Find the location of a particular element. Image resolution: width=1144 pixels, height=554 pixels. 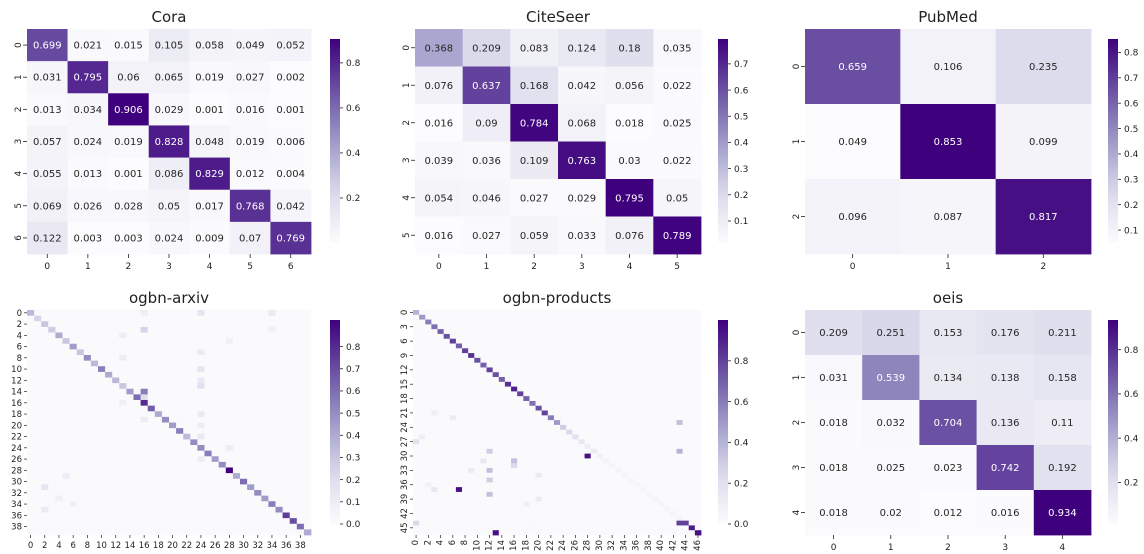

cell-value-label: 0.138 is located at coordinates (1005, 378).